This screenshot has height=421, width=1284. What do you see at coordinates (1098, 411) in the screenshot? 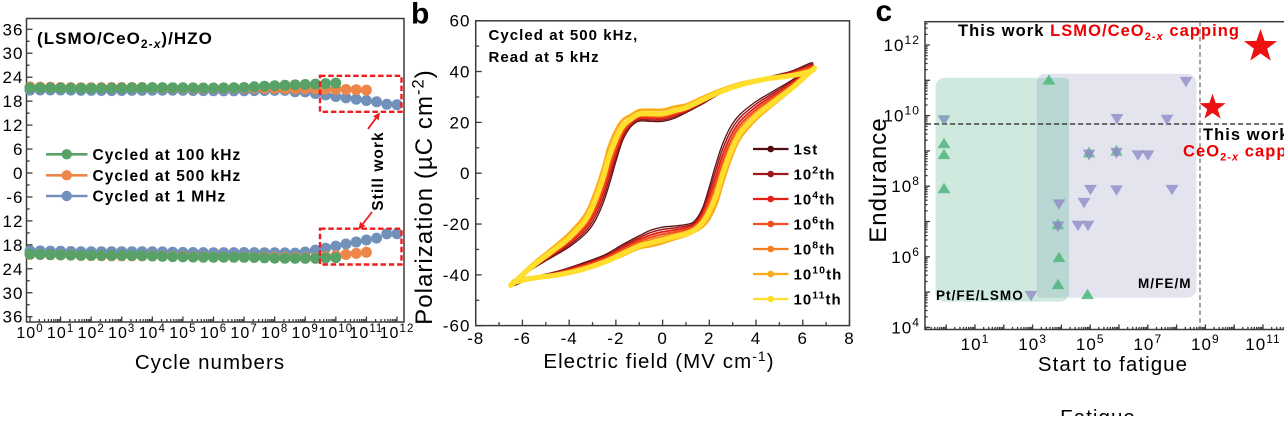
I see `svg-text: Fatigue` at bounding box center [1098, 411].